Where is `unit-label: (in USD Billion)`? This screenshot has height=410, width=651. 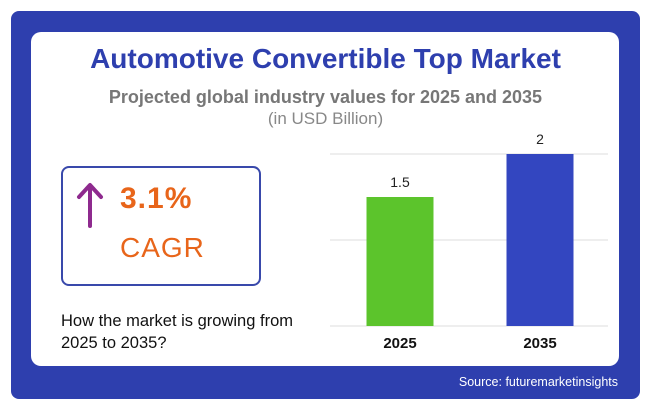 unit-label: (in USD Billion) is located at coordinates (325, 118).